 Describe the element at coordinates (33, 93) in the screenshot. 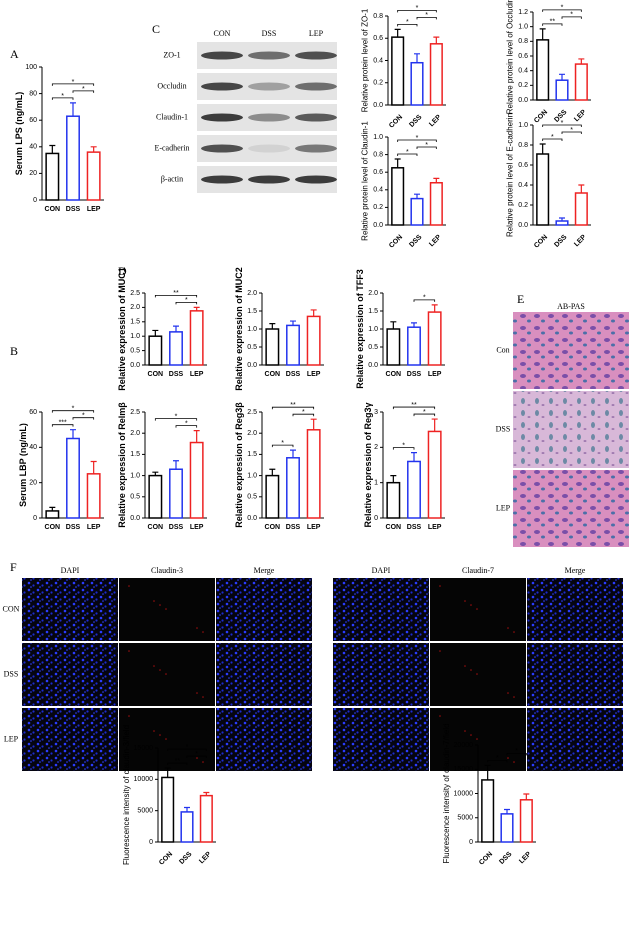

I see `y-tick-label: 80` at that location.